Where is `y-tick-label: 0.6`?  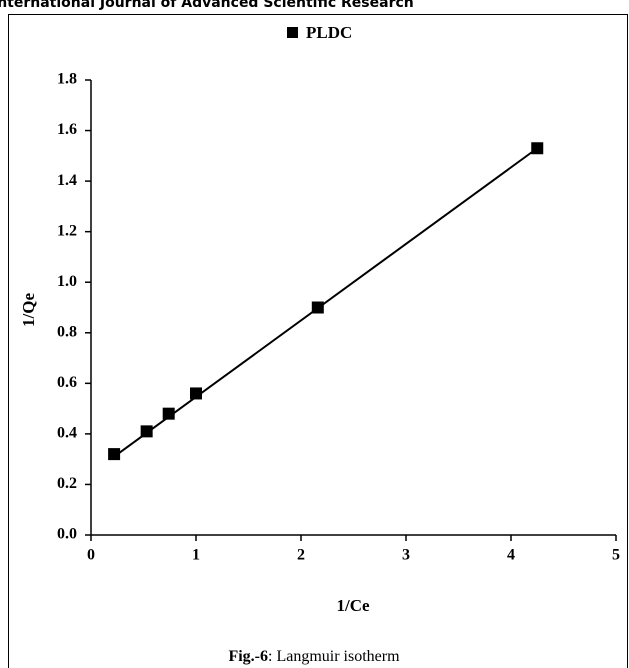
y-tick-label: 0.6 is located at coordinates (67, 382).